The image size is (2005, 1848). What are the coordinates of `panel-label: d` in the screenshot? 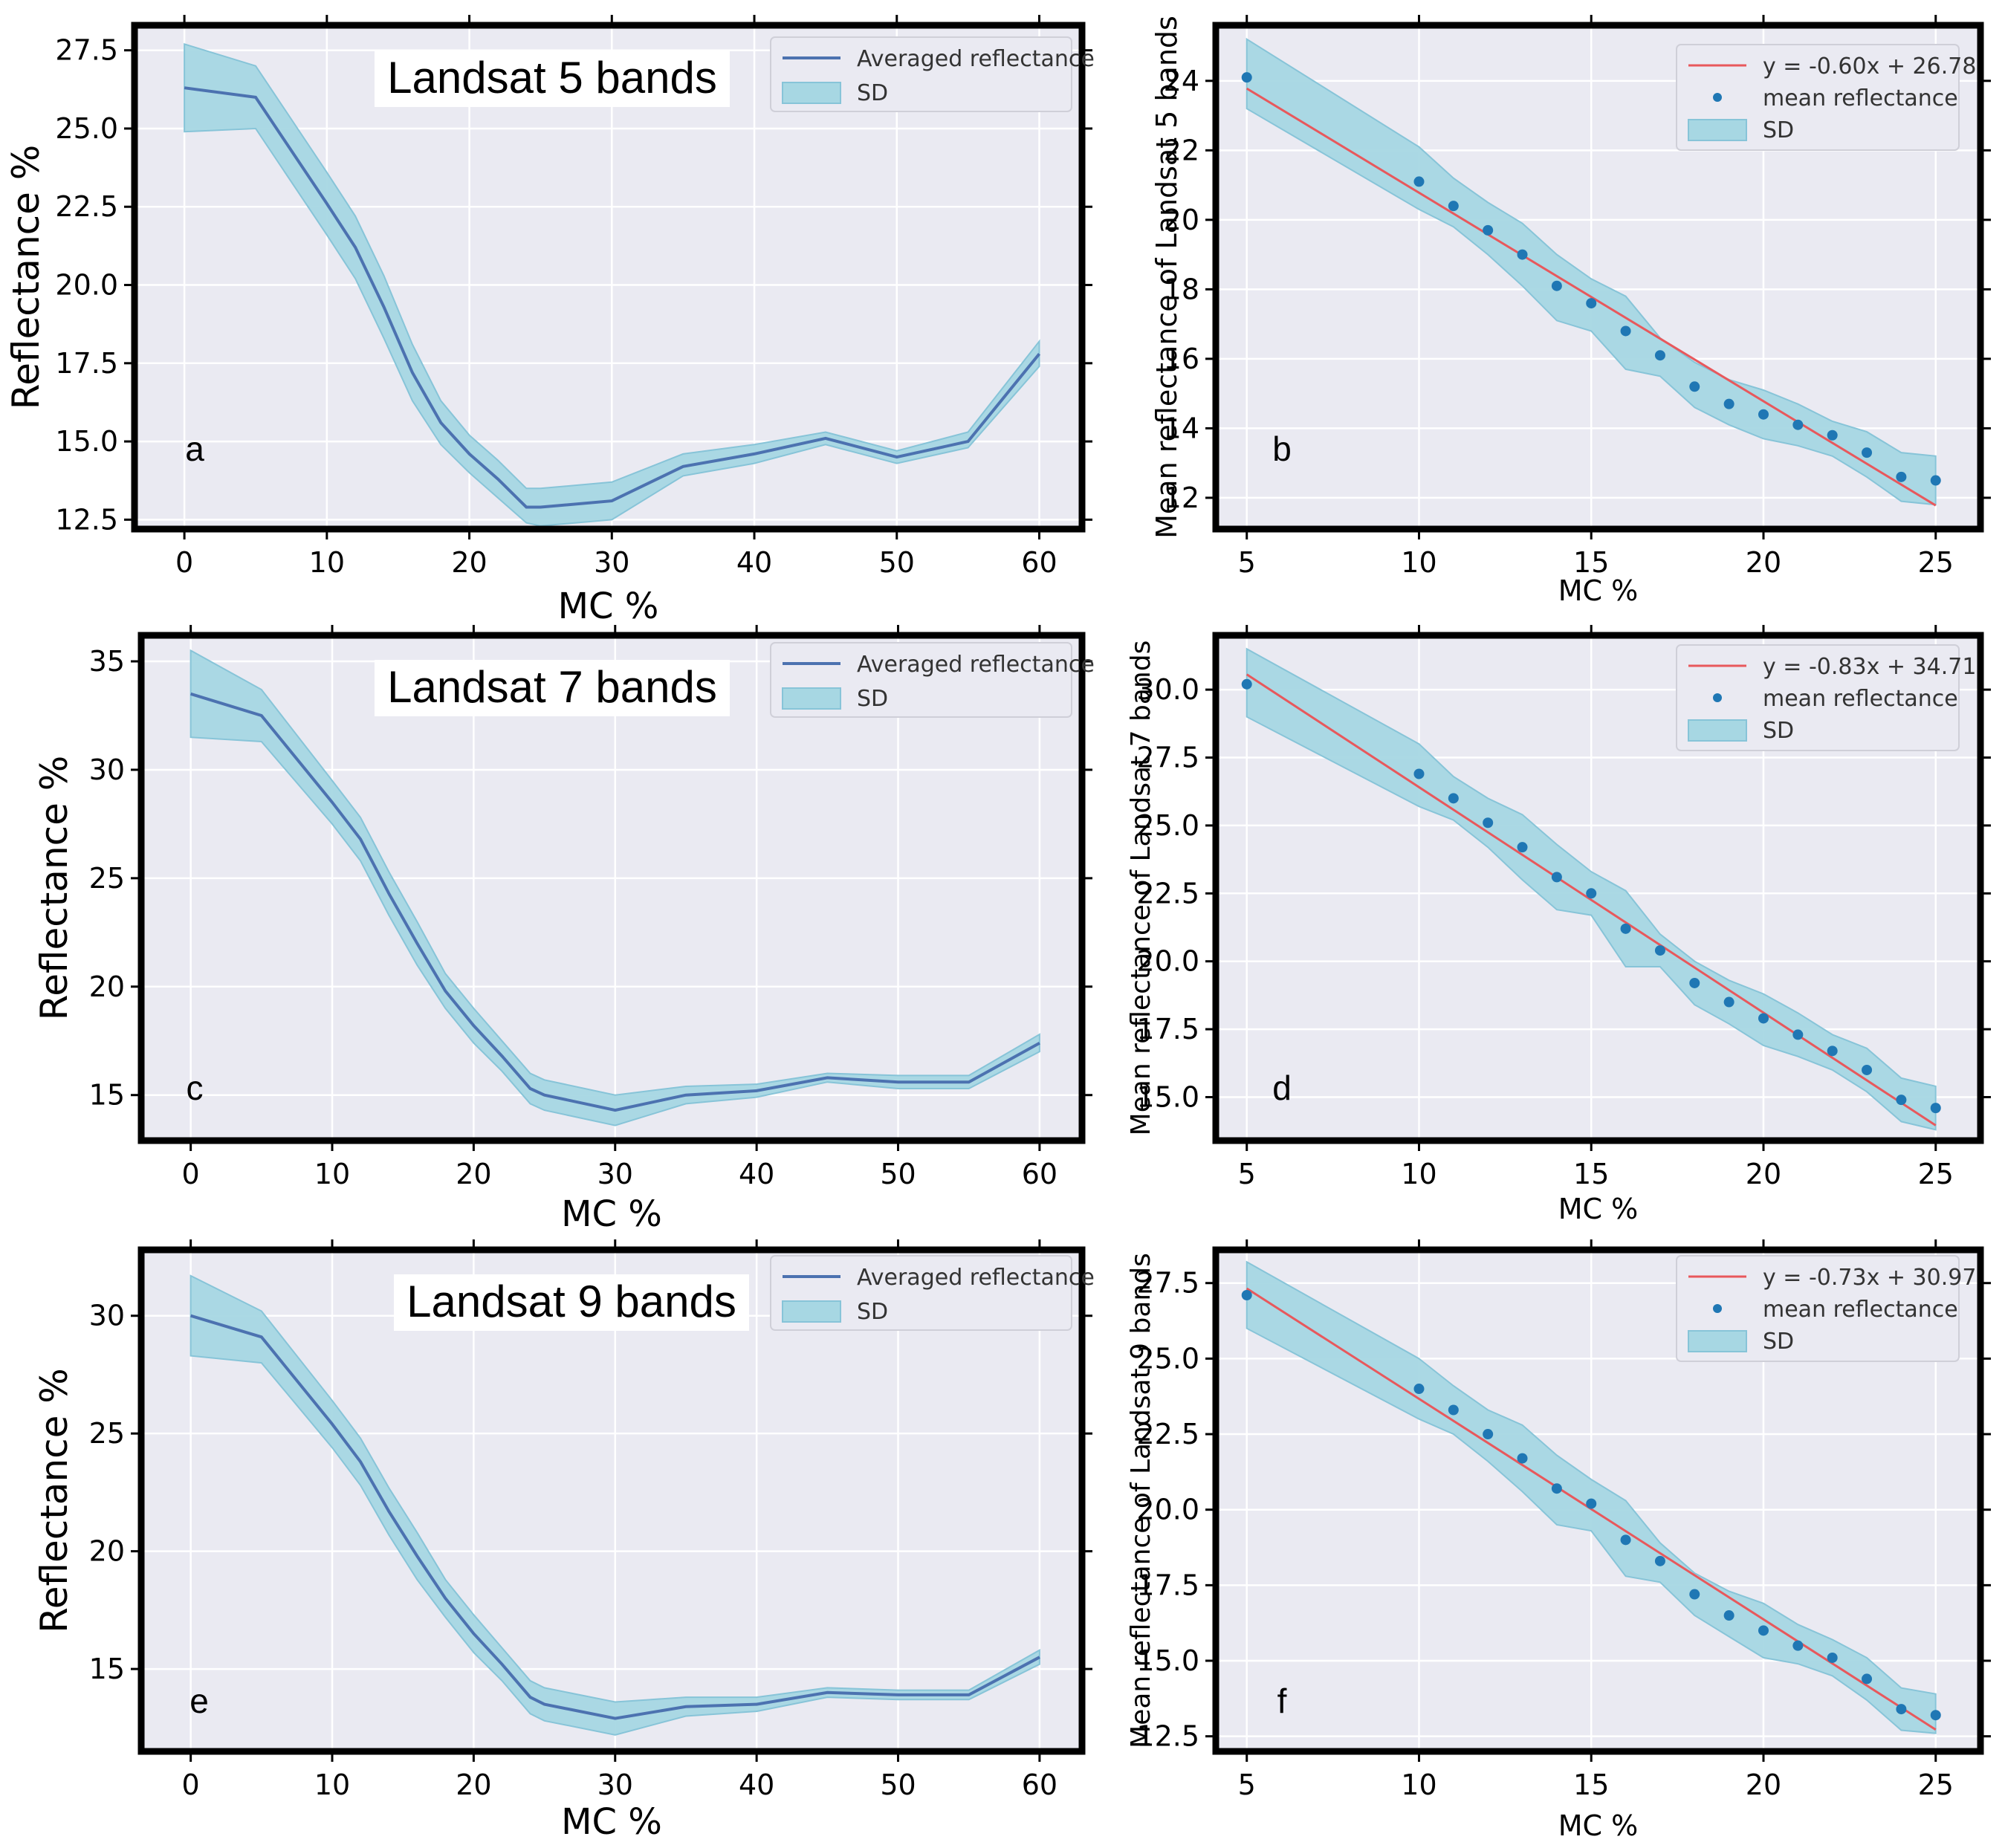 It's located at (1282, 1088).